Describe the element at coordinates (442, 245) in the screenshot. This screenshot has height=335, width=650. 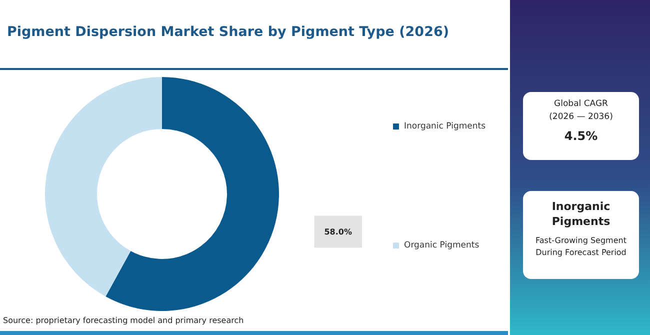
I see `legend-label: Organic Pigments` at that location.